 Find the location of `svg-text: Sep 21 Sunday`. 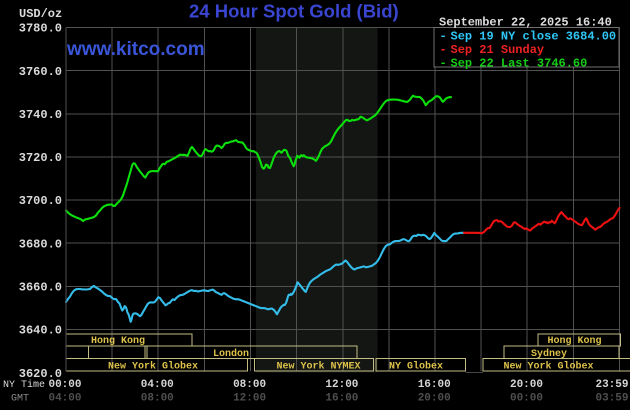

svg-text: Sep 21 Sunday is located at coordinates (498, 50).